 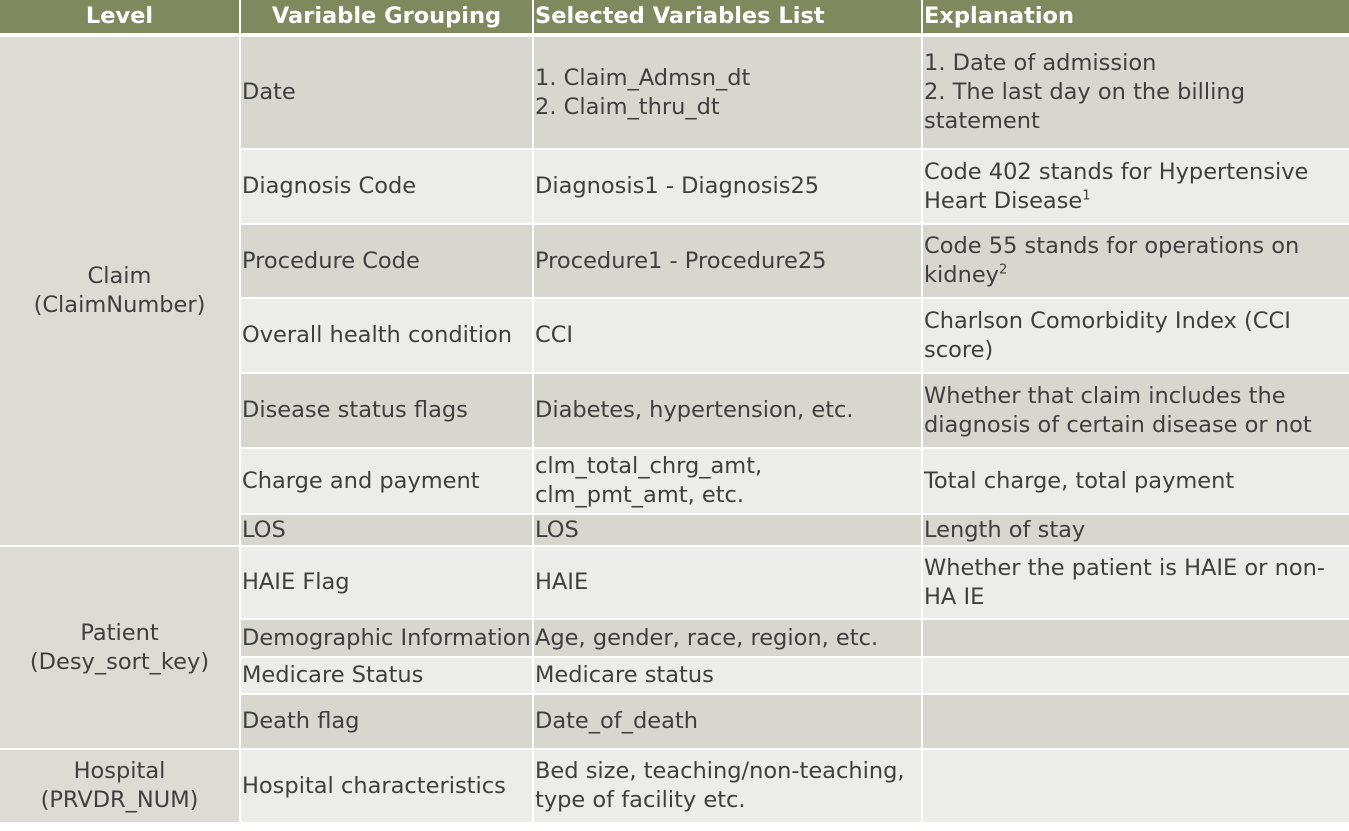 I want to click on grouping-cell: Disease status flags, so click(x=387, y=411).